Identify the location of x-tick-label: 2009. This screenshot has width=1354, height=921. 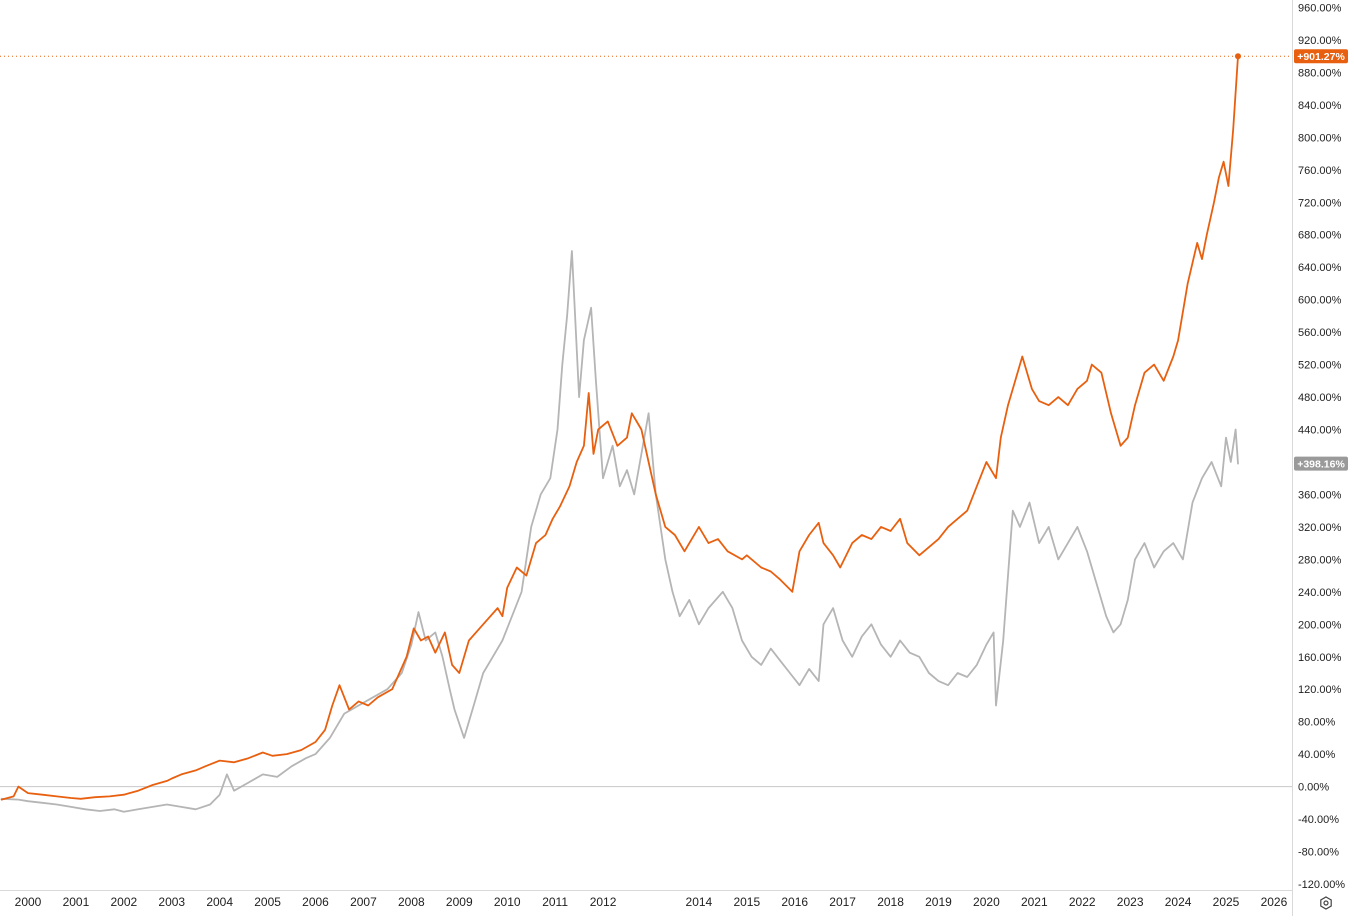
(459, 902).